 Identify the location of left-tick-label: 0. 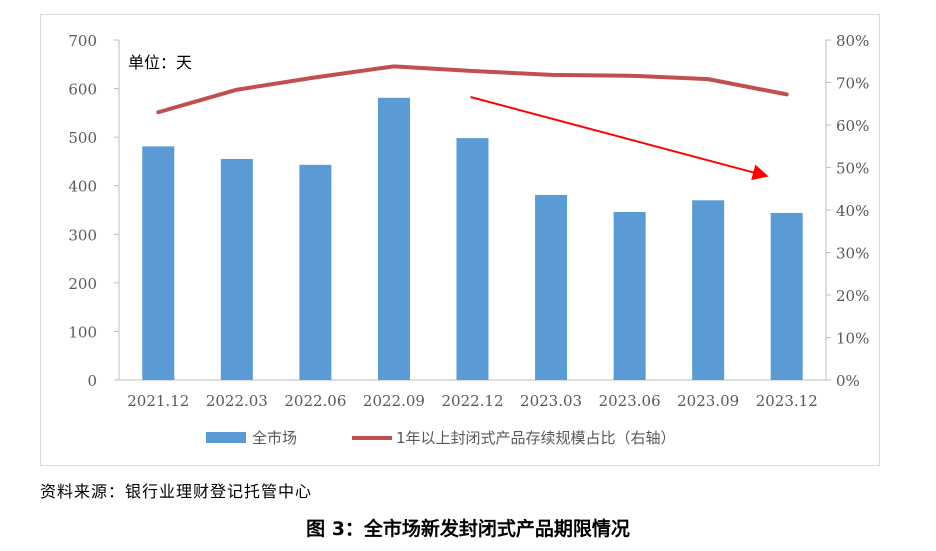
(92, 381).